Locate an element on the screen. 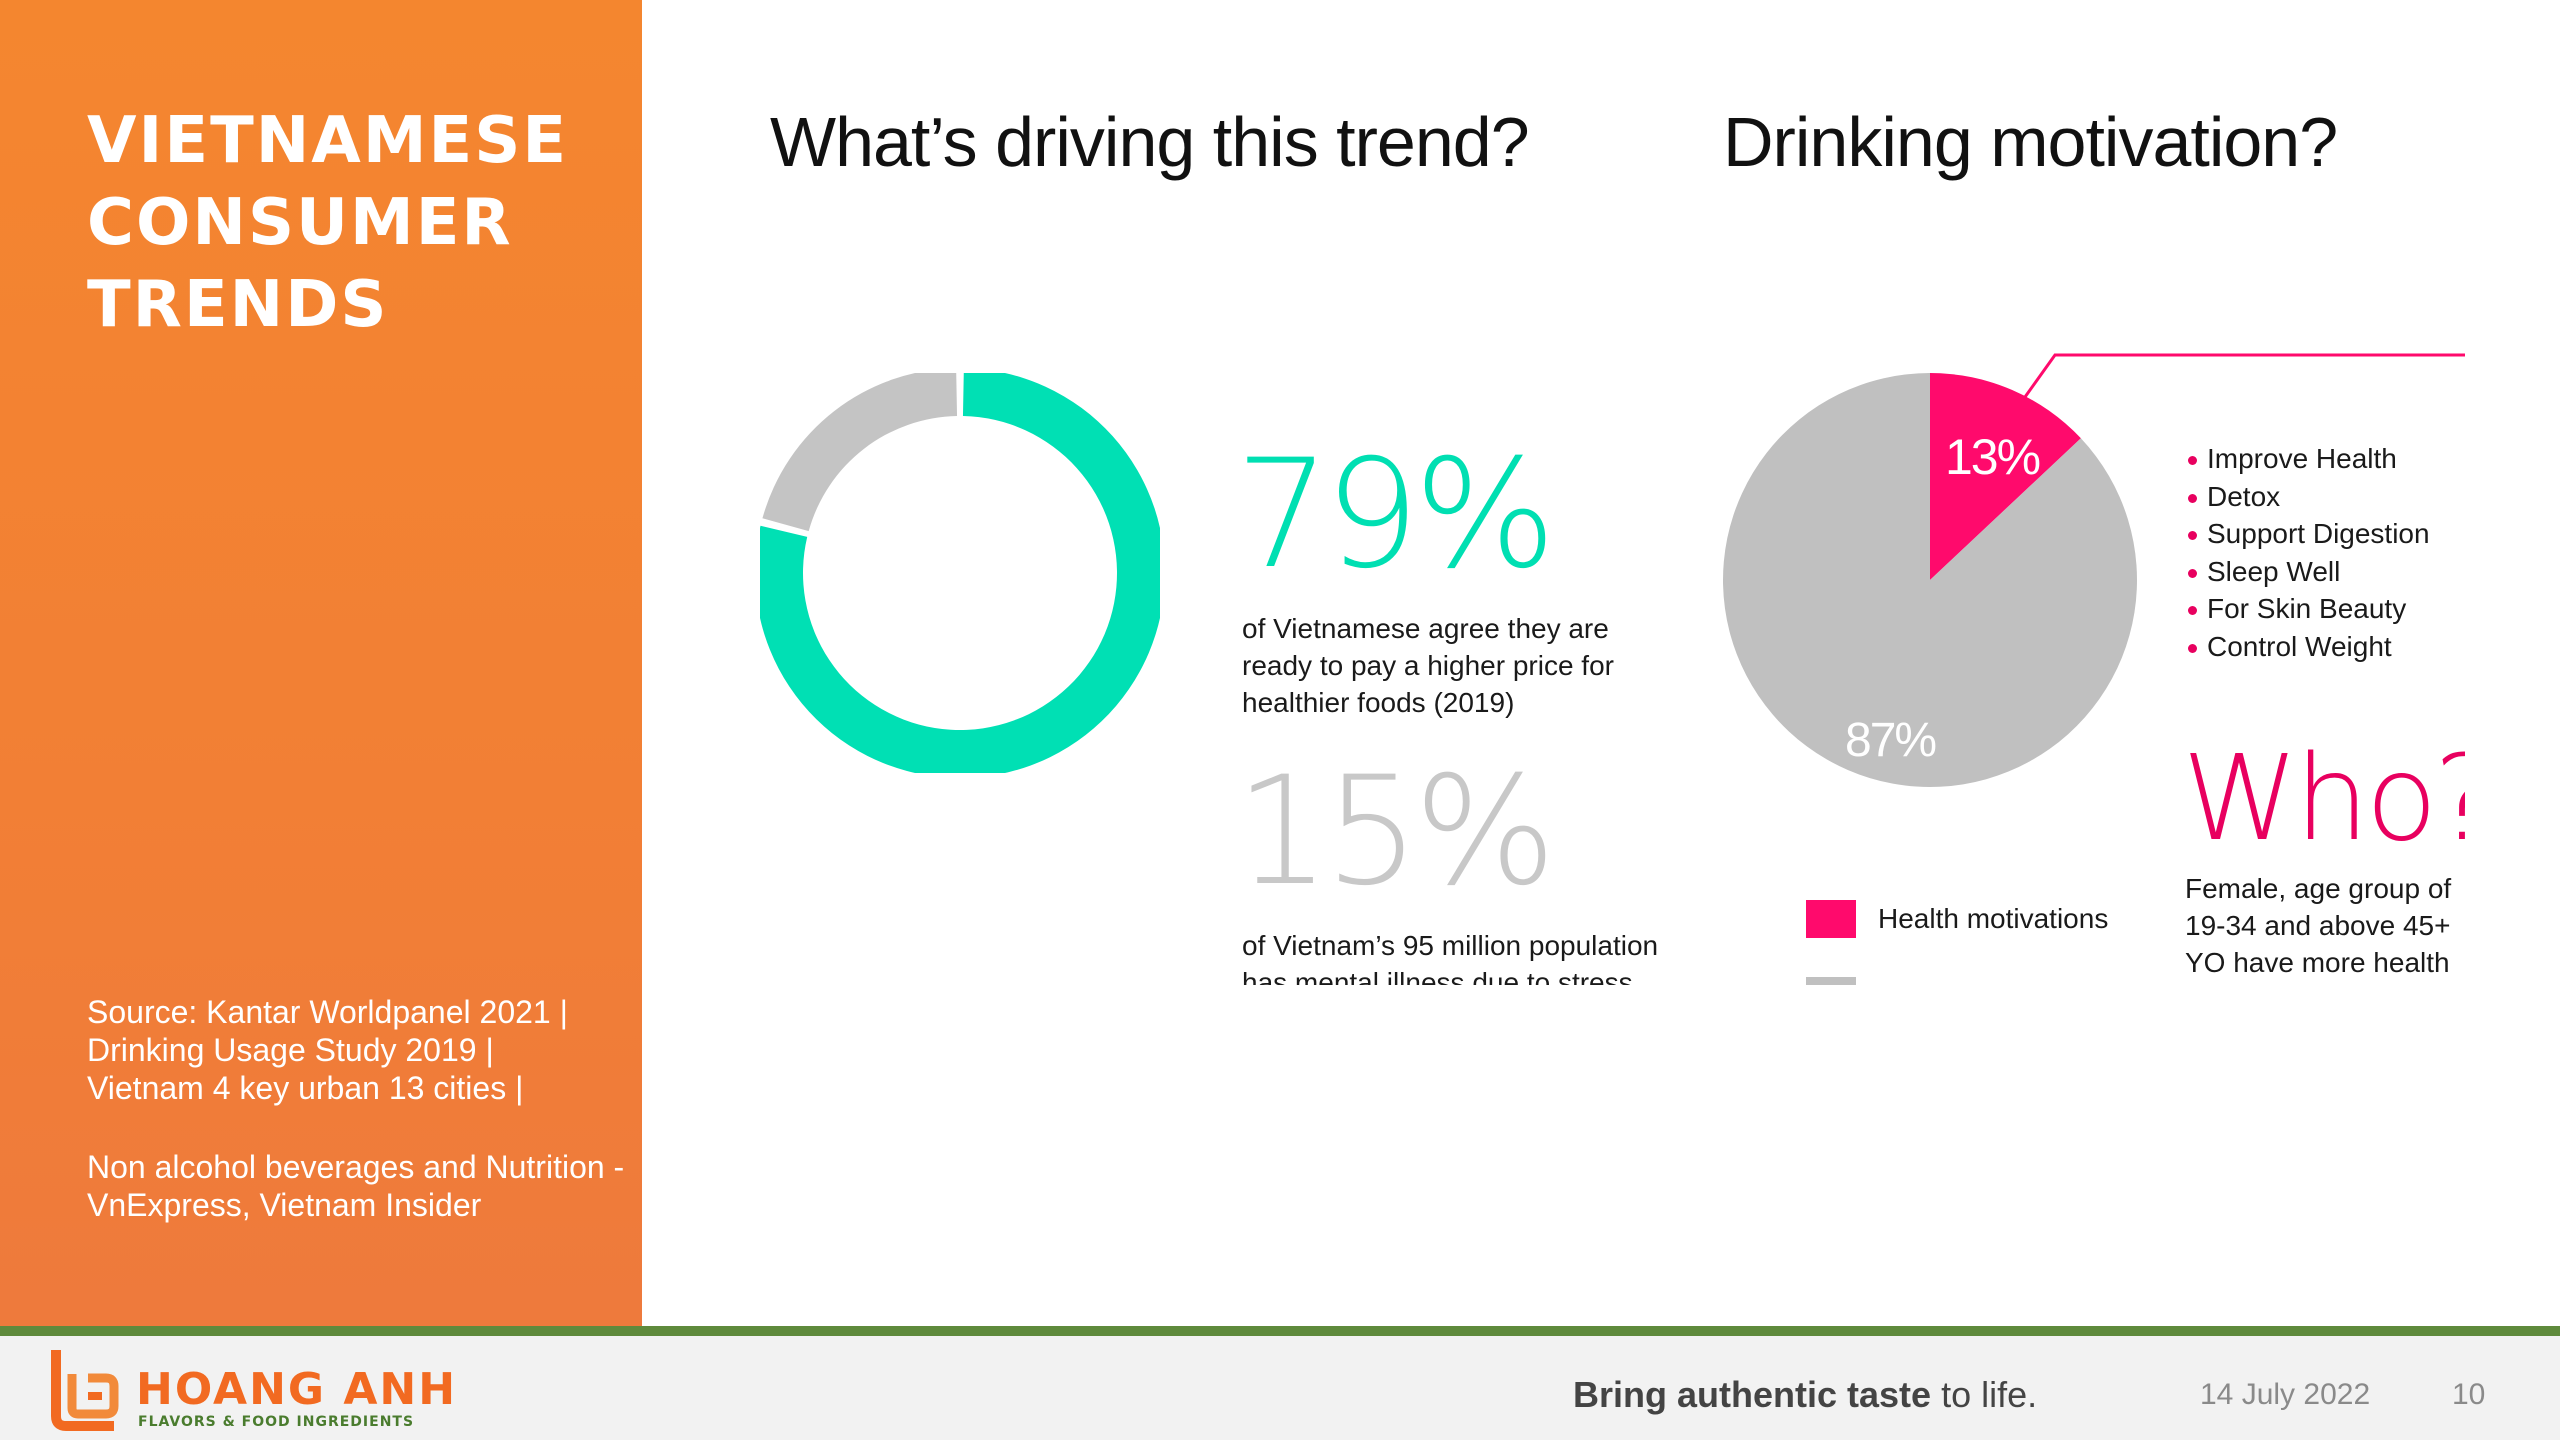 The image size is (2560, 1440). callout-line is located at coordinates (2244, 375).